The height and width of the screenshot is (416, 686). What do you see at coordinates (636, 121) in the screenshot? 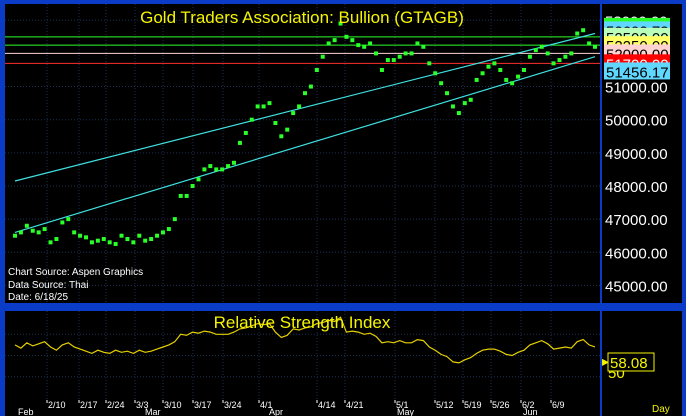
I see `price-tick-label: 50000.00` at bounding box center [636, 121].